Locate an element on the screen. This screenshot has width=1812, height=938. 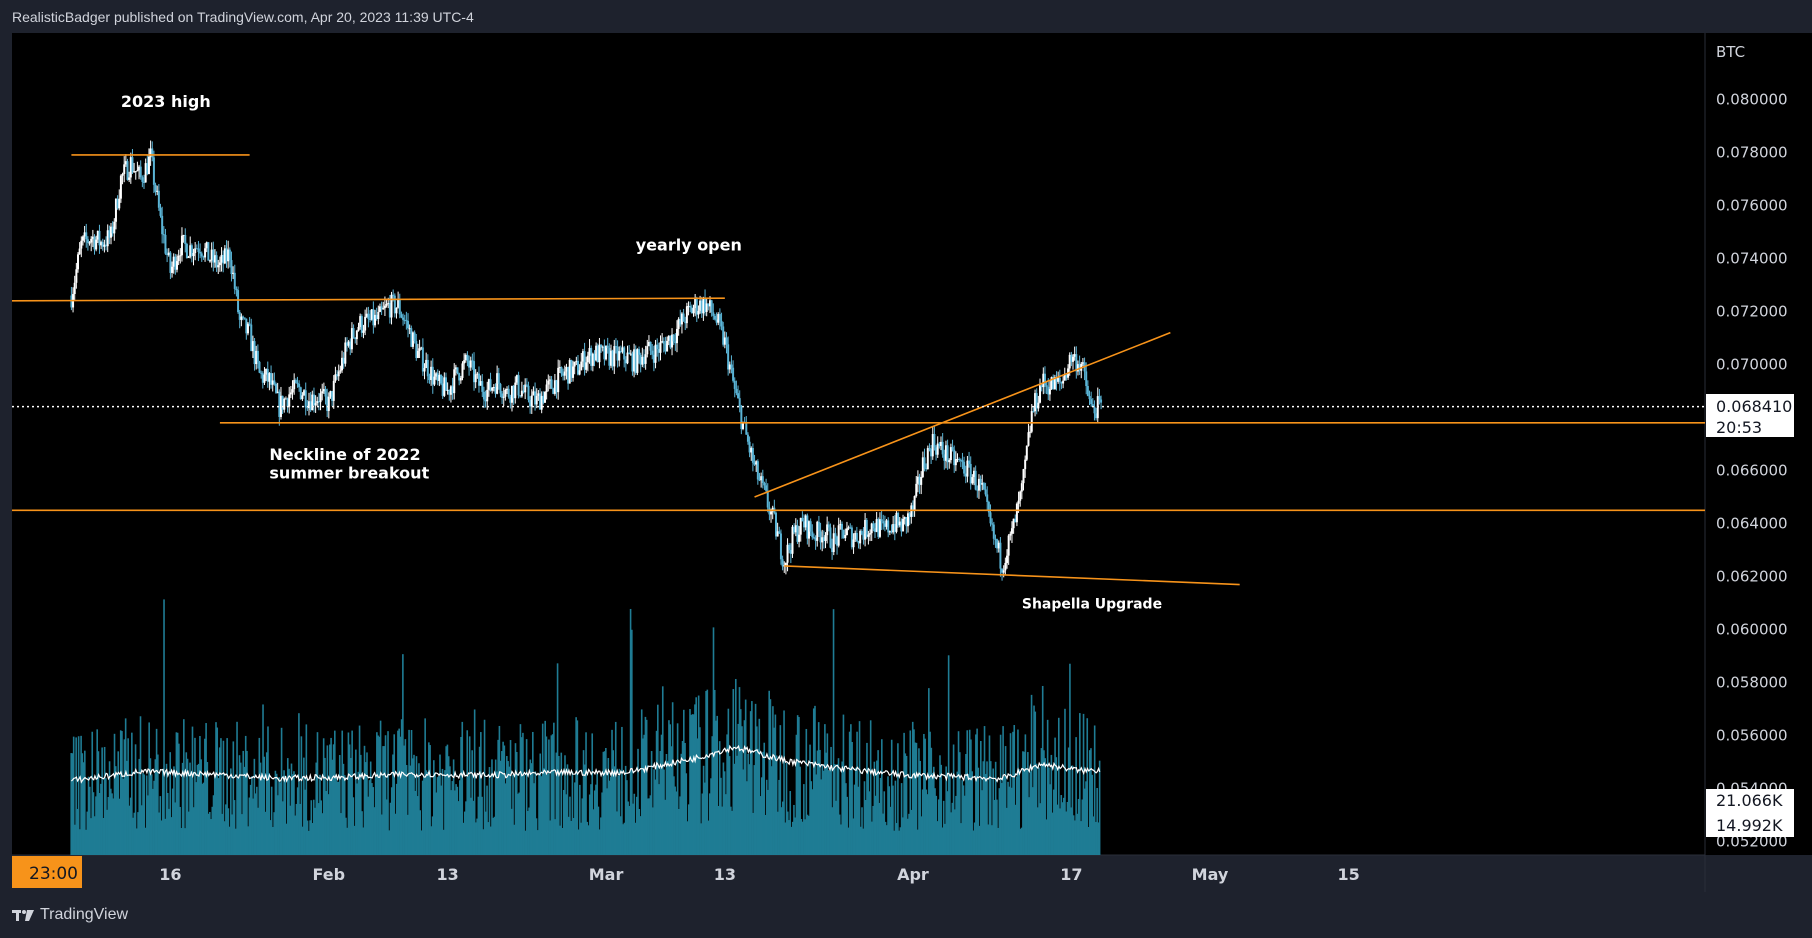
label-yearly-open: yearly open is located at coordinates (689, 244).